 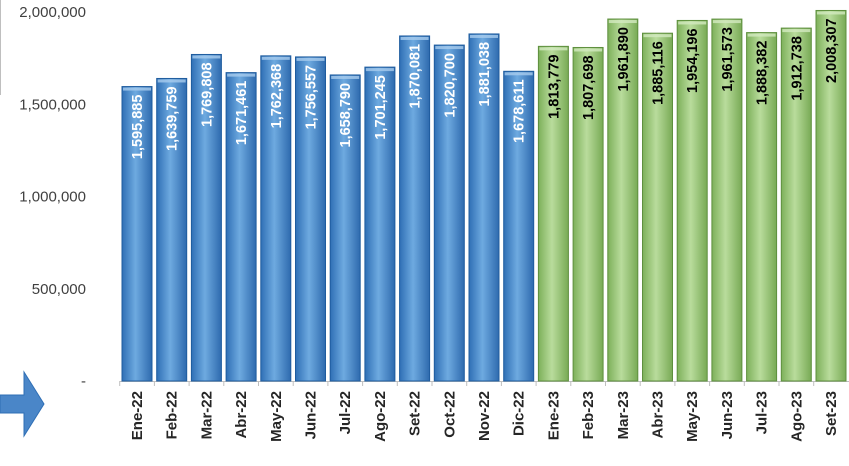 What do you see at coordinates (345, 412) in the screenshot?
I see `x-tick-label: Jul-22` at bounding box center [345, 412].